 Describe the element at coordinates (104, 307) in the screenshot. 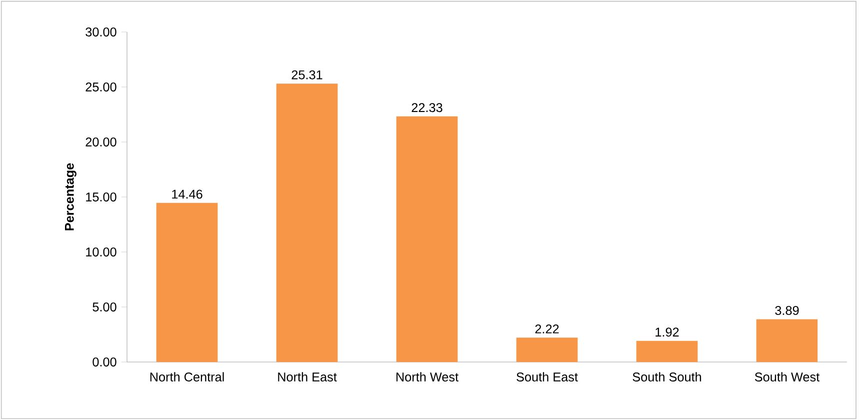

I see `y-tick-label: 5.00` at that location.